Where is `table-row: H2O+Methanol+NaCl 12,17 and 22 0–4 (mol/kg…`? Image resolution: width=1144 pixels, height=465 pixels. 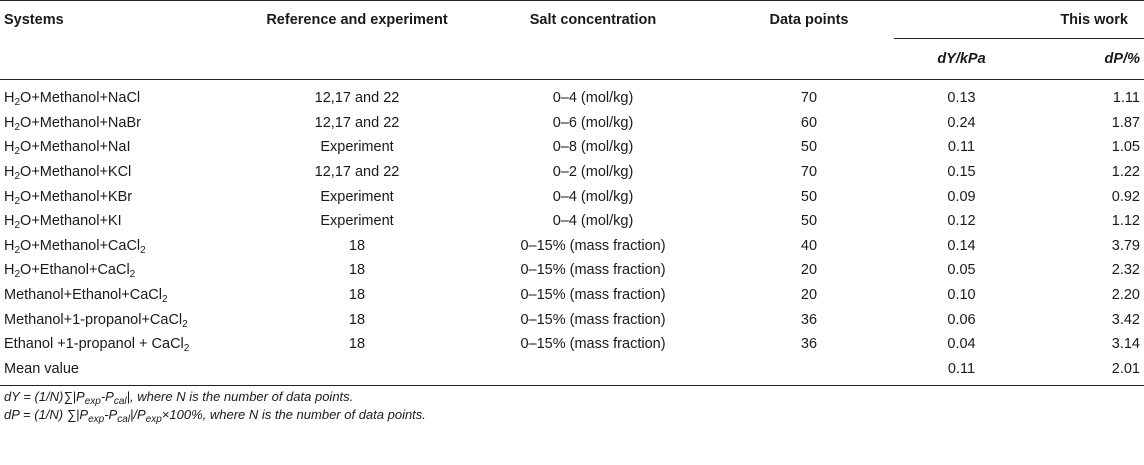
table-row: H2O+Methanol+NaCl 12,17 and 22 0–4 (mol/kg… is located at coordinates (572, 95).